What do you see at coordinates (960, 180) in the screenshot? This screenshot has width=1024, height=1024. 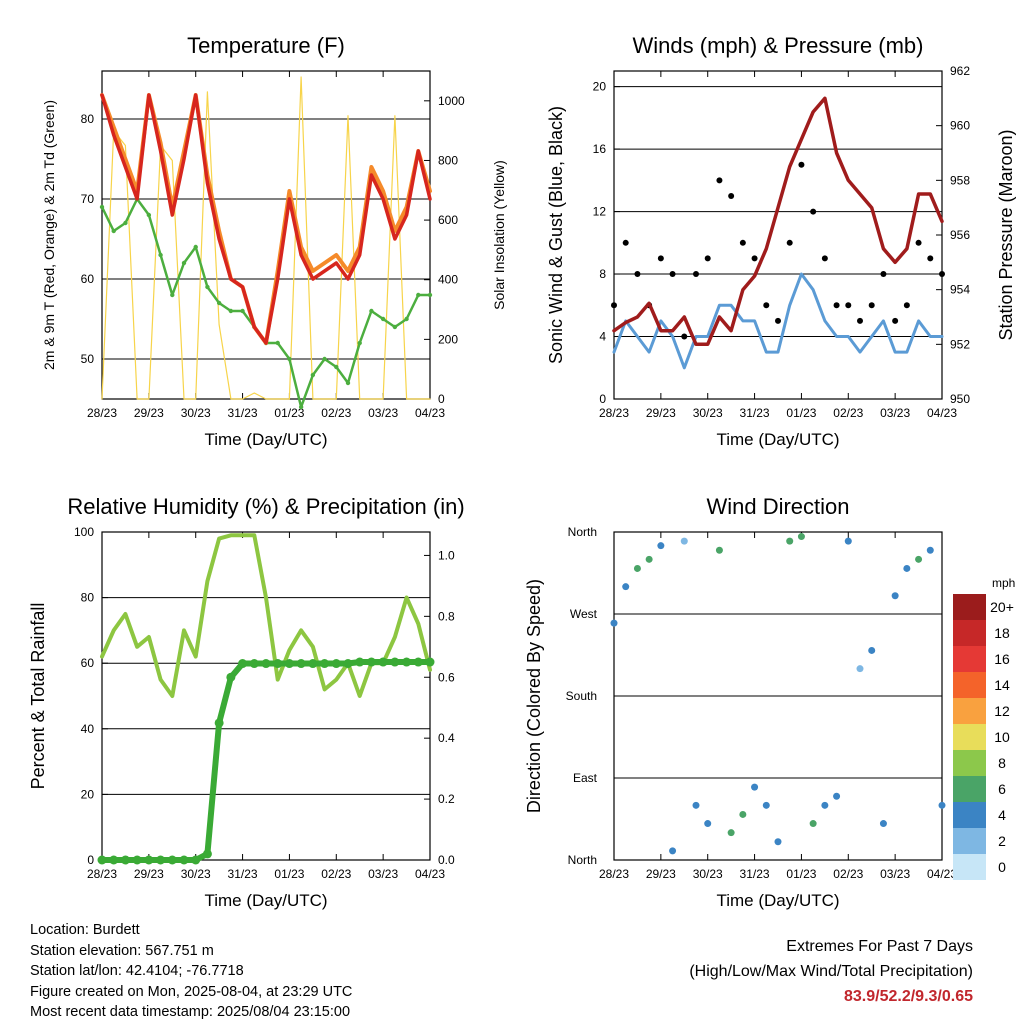 I see `y2-tick-label: 958` at bounding box center [960, 180].